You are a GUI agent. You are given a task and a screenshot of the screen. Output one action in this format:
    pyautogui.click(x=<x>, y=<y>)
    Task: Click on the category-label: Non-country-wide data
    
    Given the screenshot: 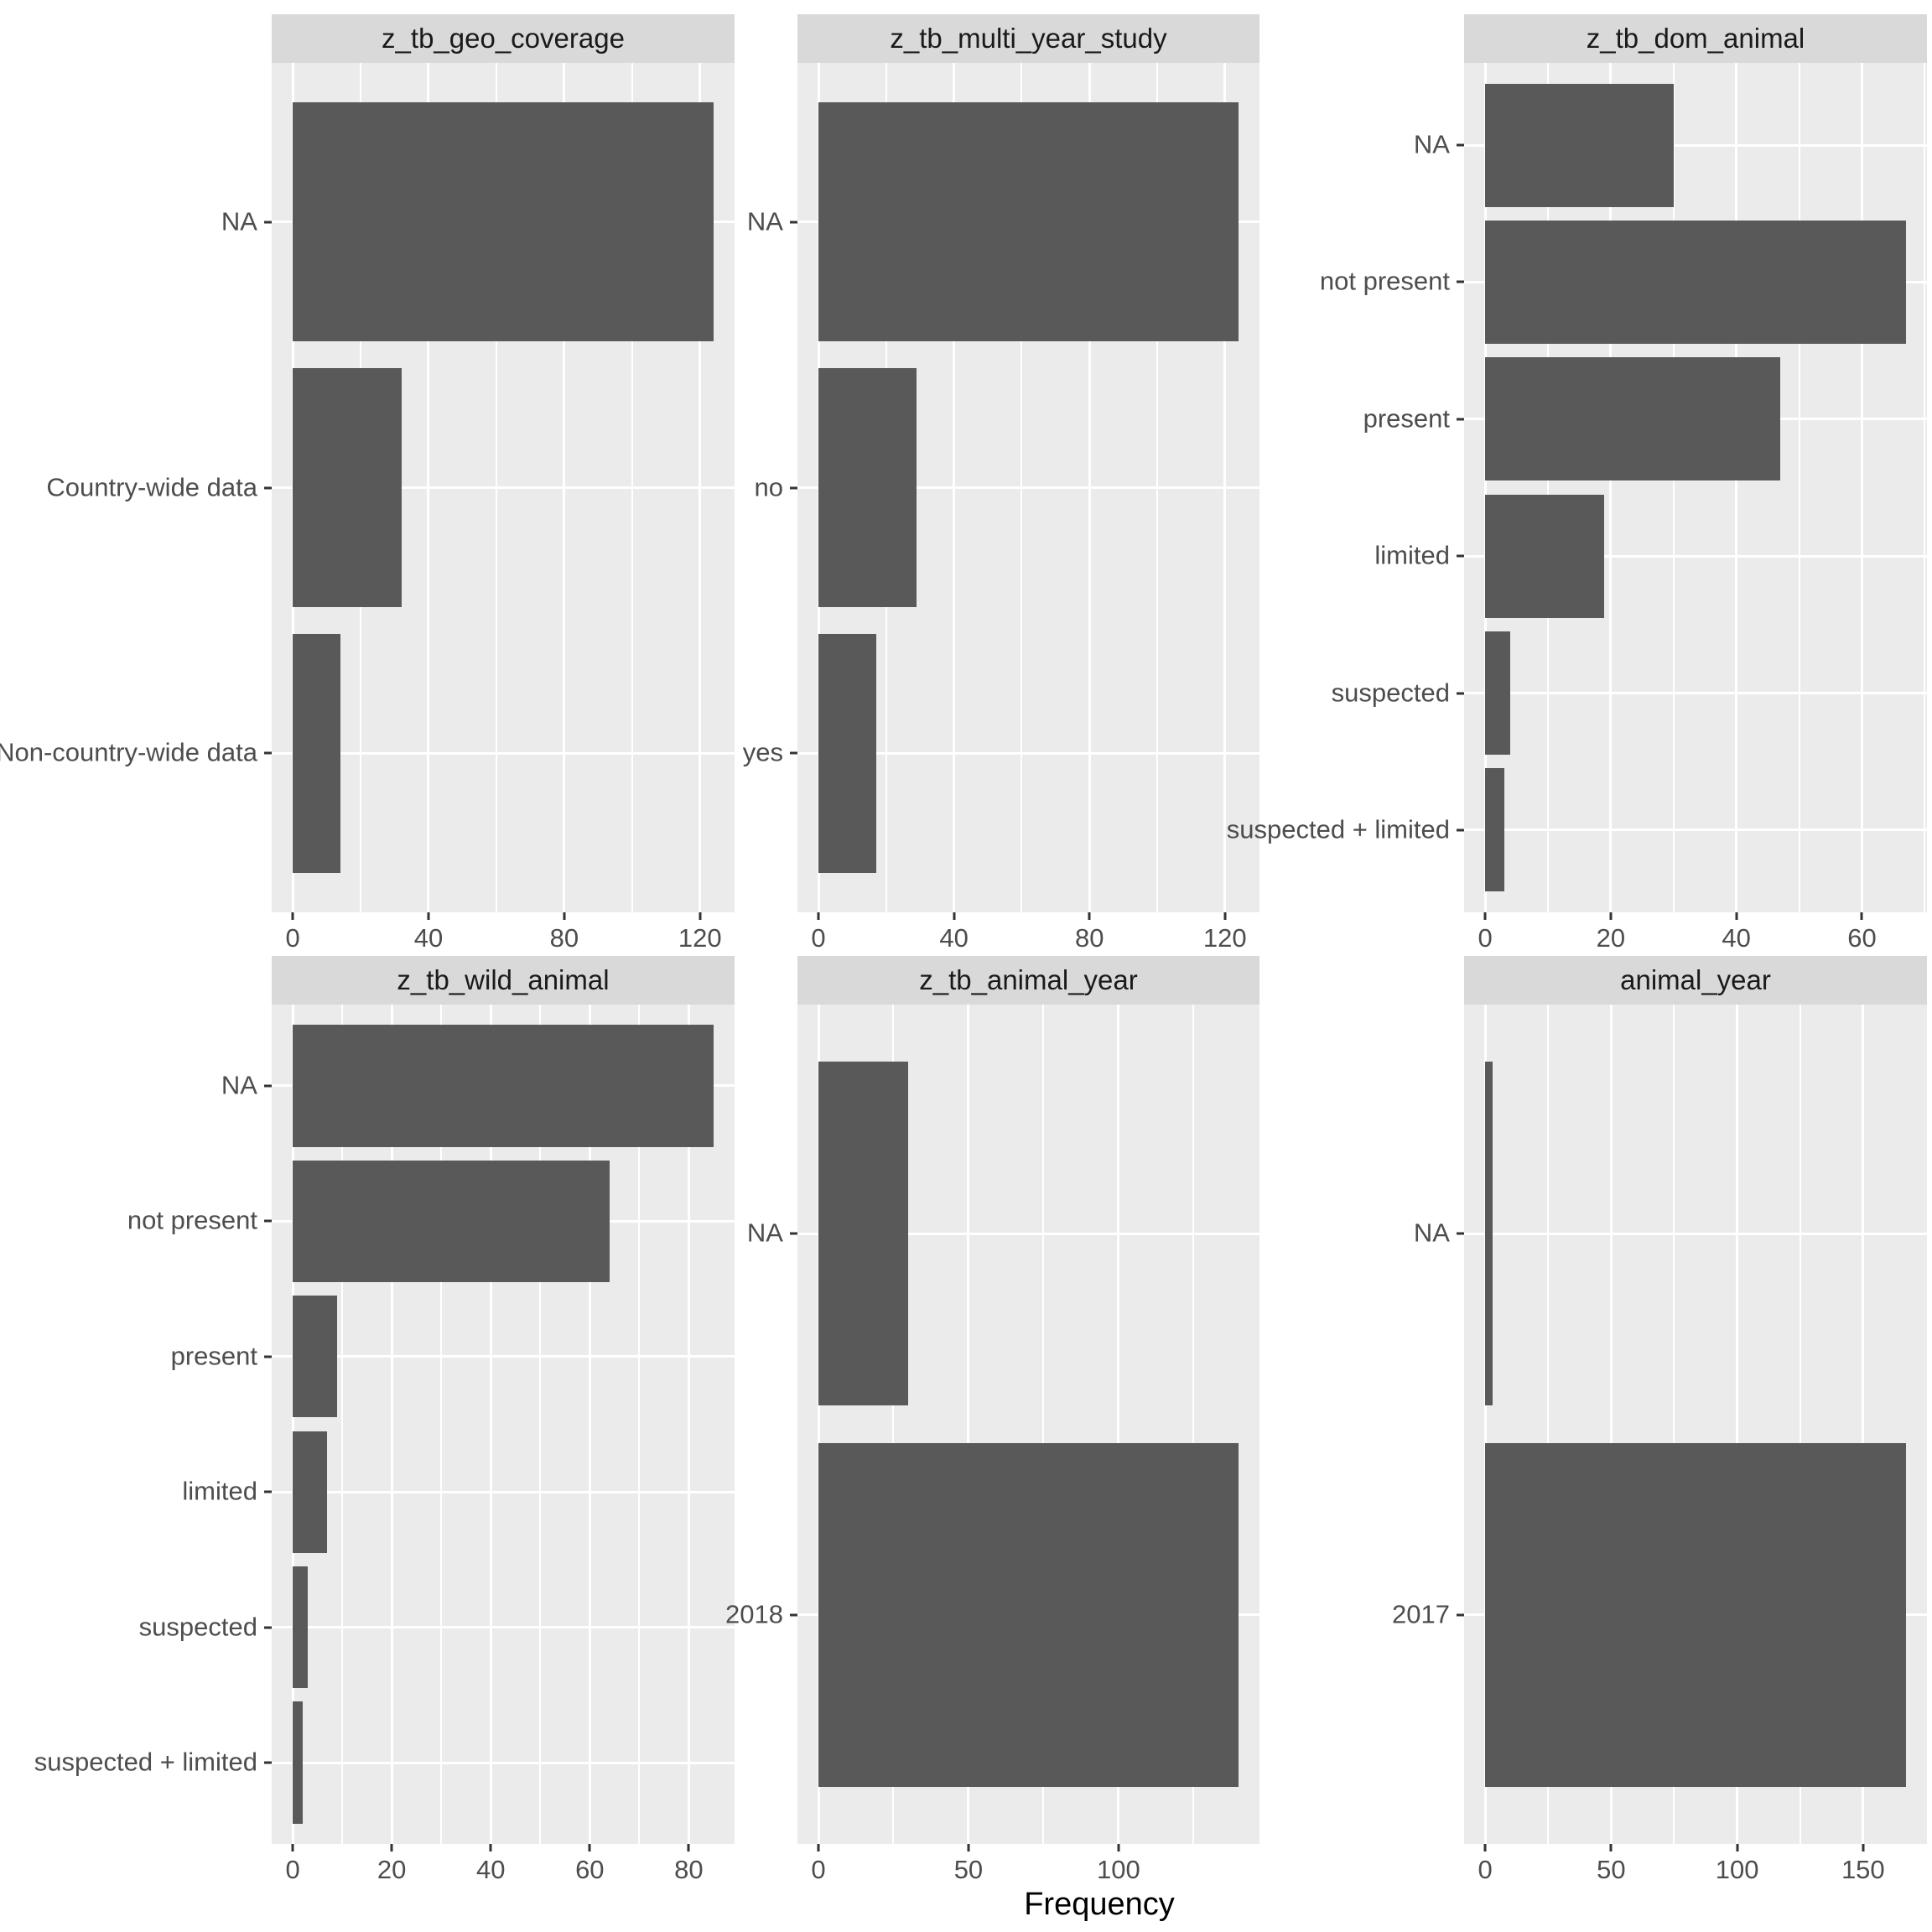 What is the action you would take?
    pyautogui.click(x=128, y=752)
    